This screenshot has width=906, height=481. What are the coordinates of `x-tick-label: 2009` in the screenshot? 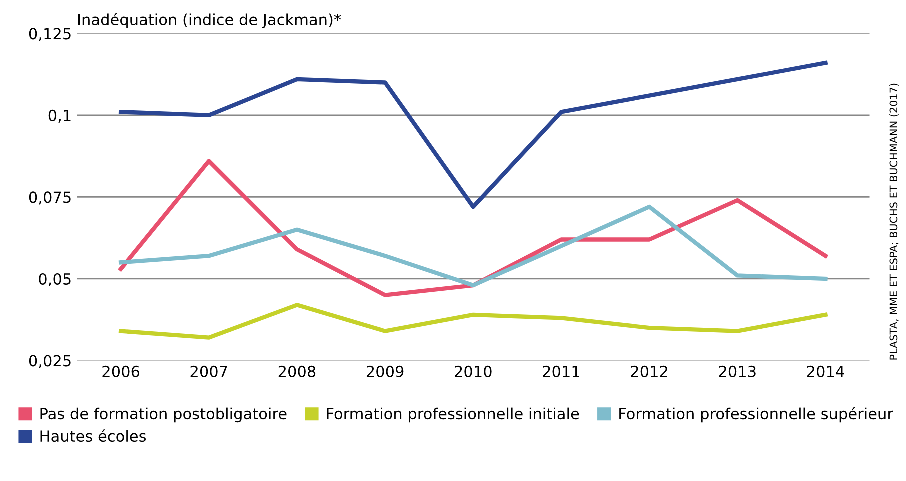 It's located at (385, 372).